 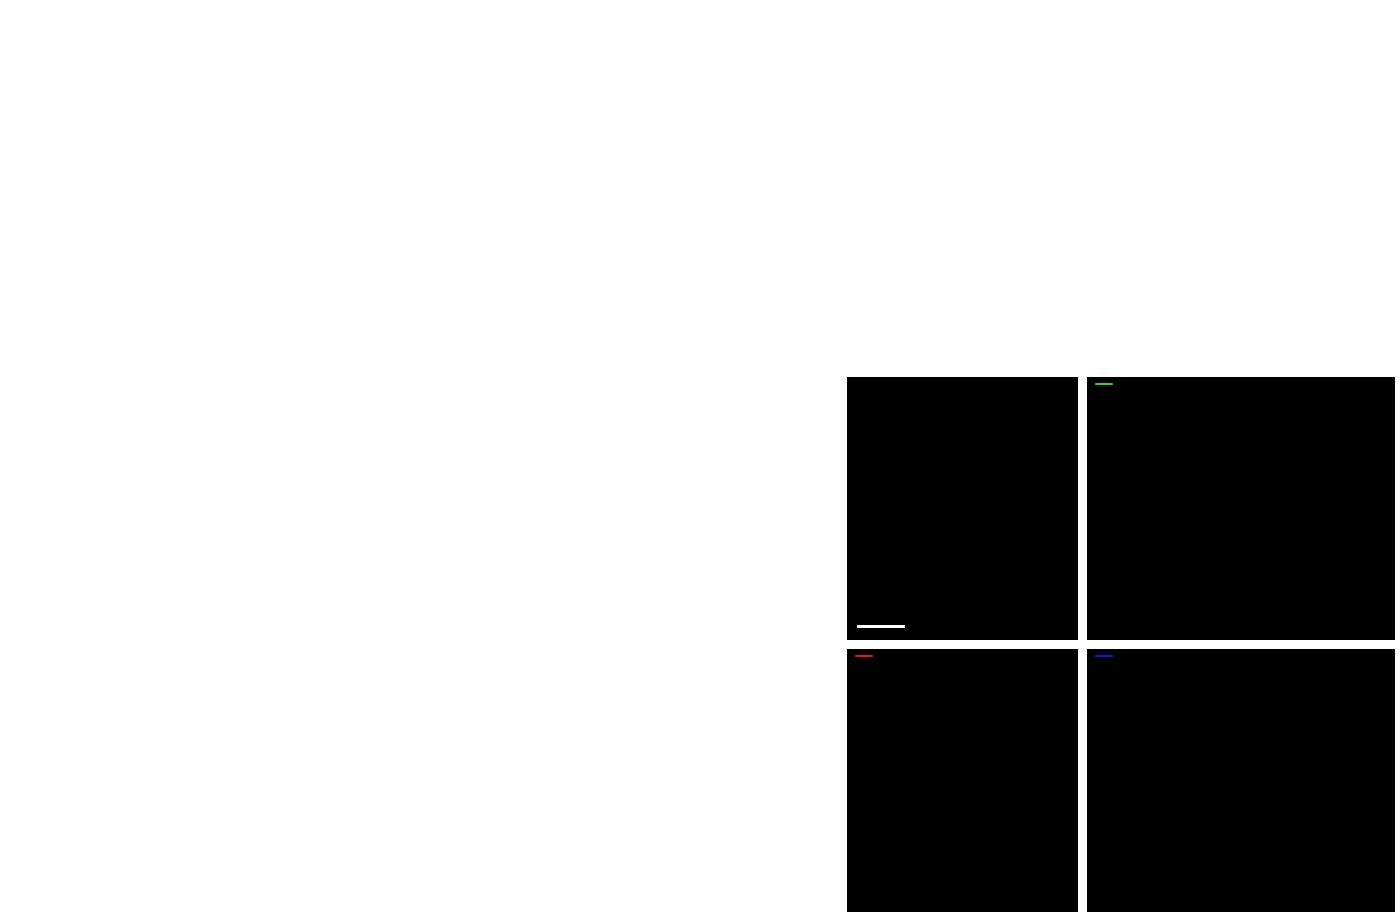 I want to click on eds-map-cobalt, so click(x=1241, y=780).